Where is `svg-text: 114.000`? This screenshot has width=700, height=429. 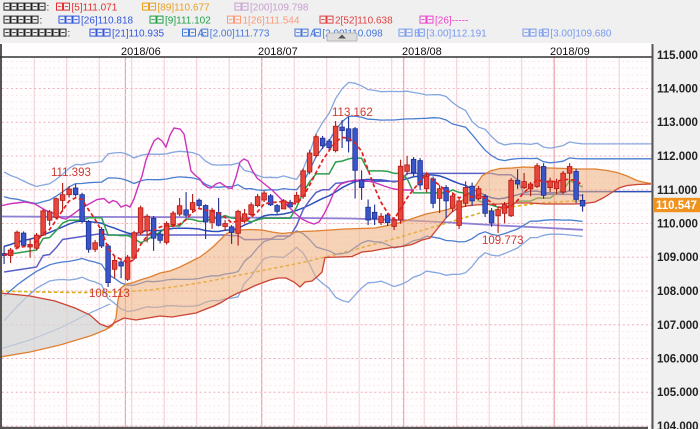 svg-text: 114.000 is located at coordinates (677, 90).